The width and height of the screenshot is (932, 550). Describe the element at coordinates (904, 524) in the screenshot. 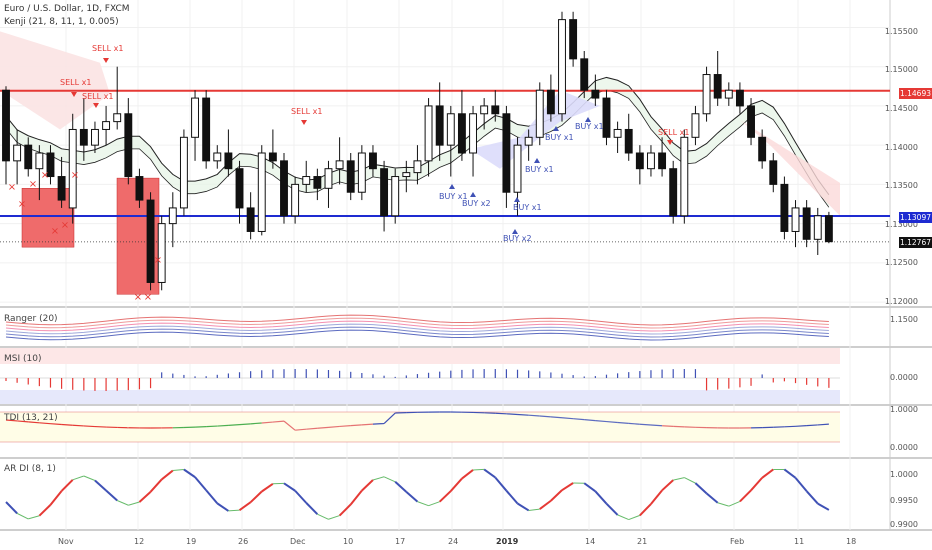

I see `ardi-tick: 0.9900` at that location.